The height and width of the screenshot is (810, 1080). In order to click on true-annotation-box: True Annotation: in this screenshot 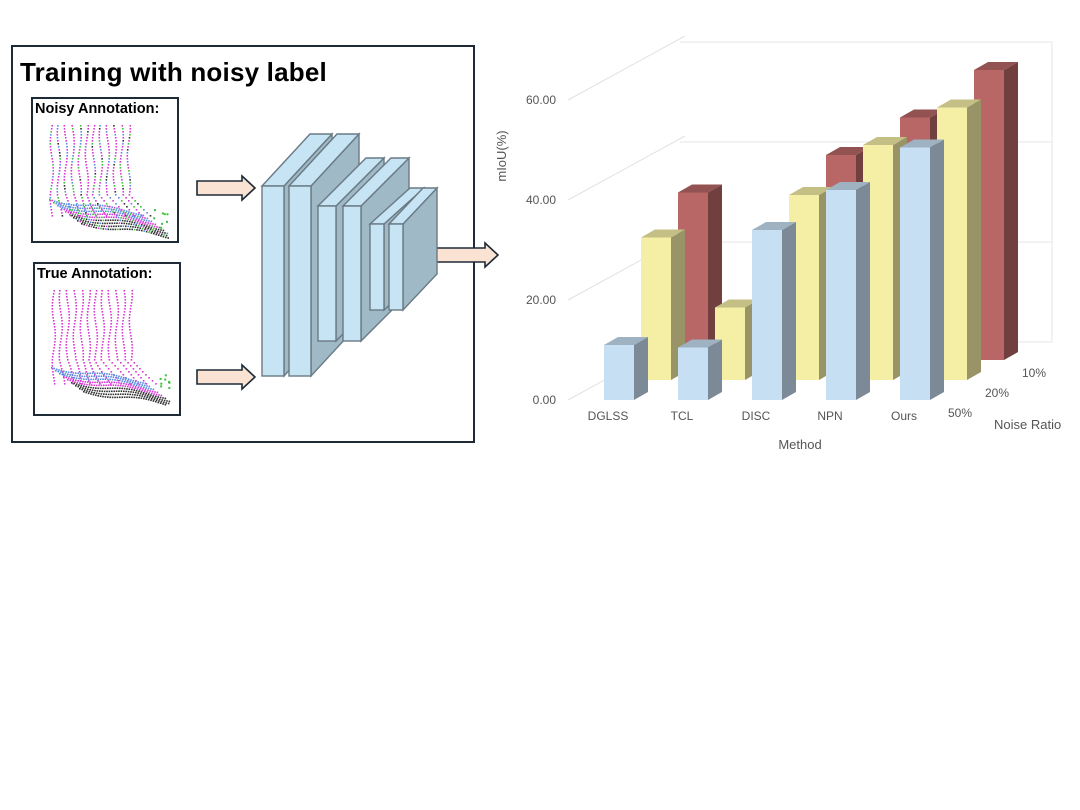, I will do `click(107, 339)`.